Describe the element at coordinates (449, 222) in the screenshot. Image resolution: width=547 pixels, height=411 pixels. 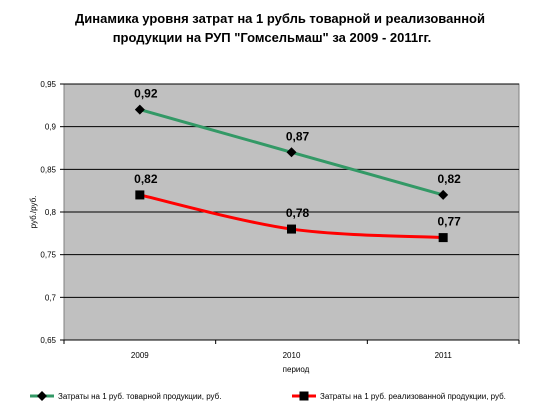
I see `data-label: 0,77` at that location.